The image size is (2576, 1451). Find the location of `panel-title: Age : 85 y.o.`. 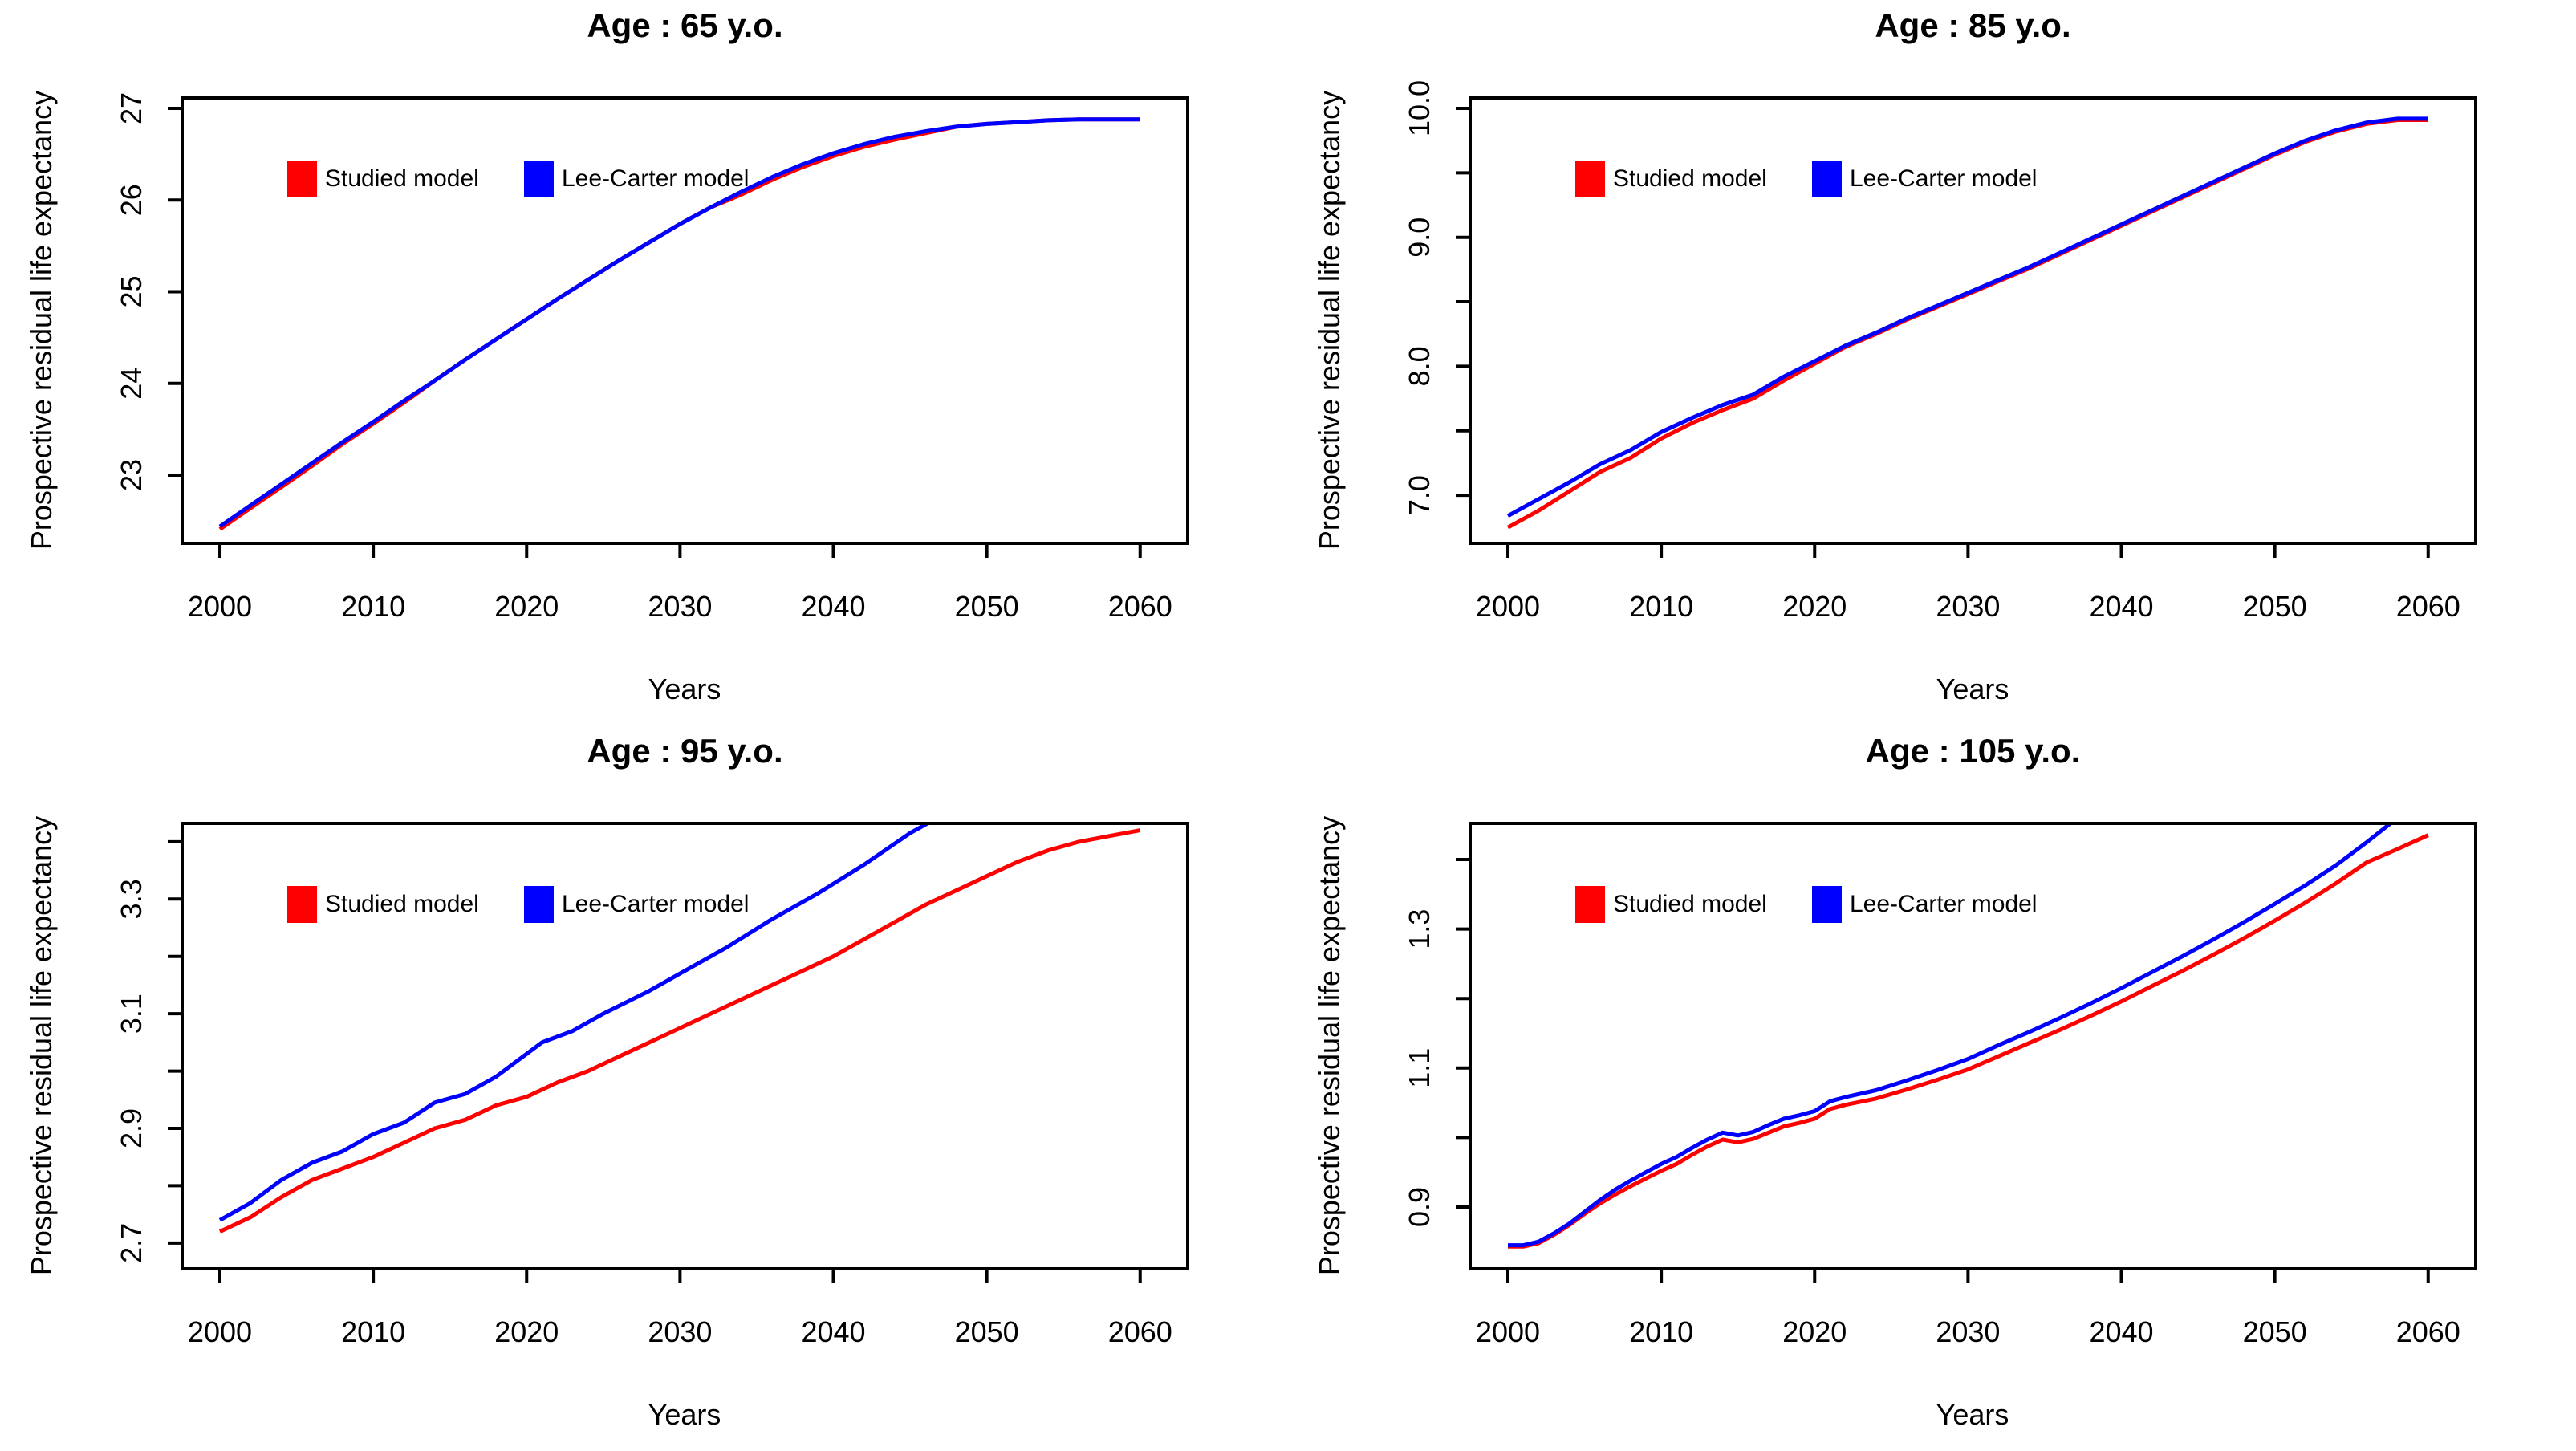

panel-title: Age : 85 y.o. is located at coordinates (1973, 25).